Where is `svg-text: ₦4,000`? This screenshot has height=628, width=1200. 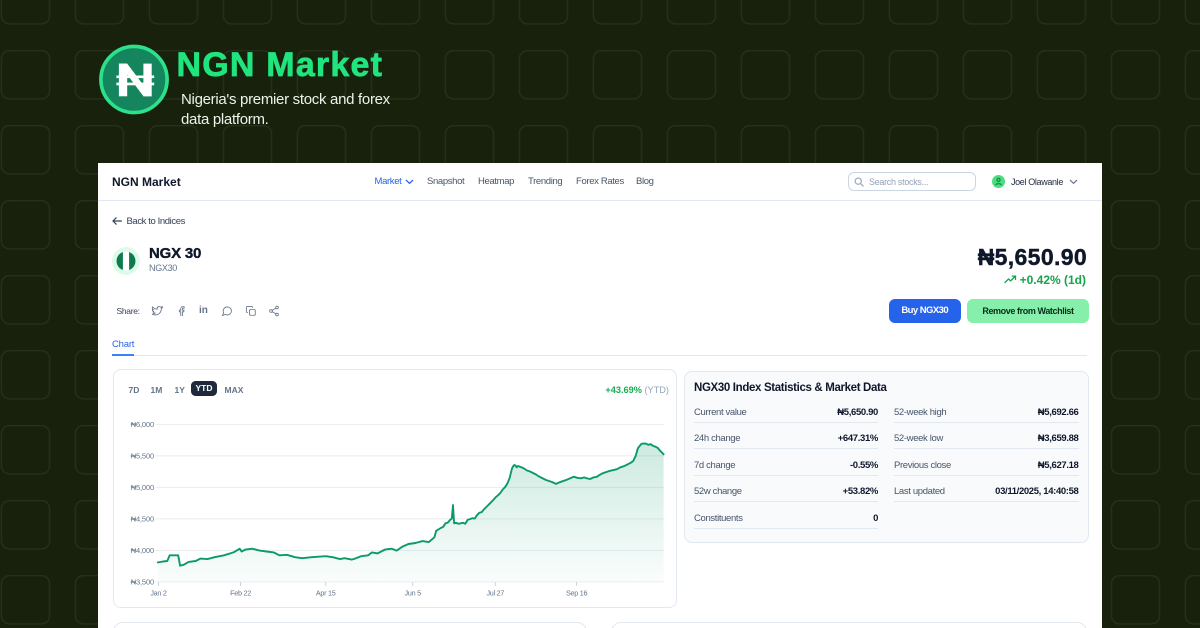 svg-text: ₦4,000 is located at coordinates (142, 550).